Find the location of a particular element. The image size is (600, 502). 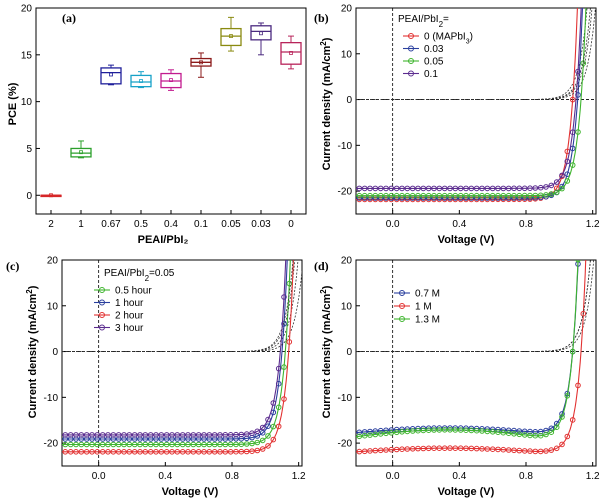

legend-entry-1 M: 1 M is located at coordinates (413, 307).